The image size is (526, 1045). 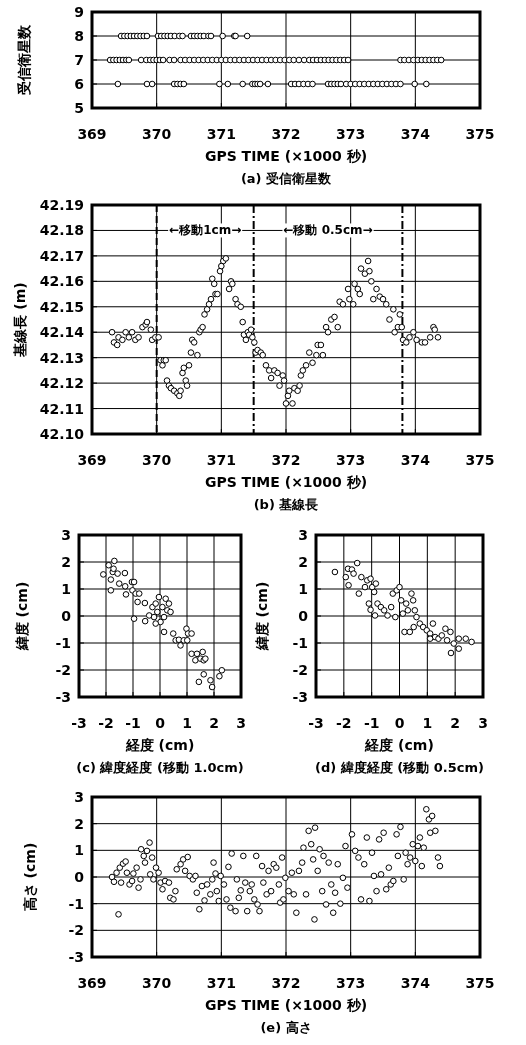 What do you see at coordinates (20, 320) in the screenshot?
I see `y-axis-title: 基線長 (m)` at bounding box center [20, 320].